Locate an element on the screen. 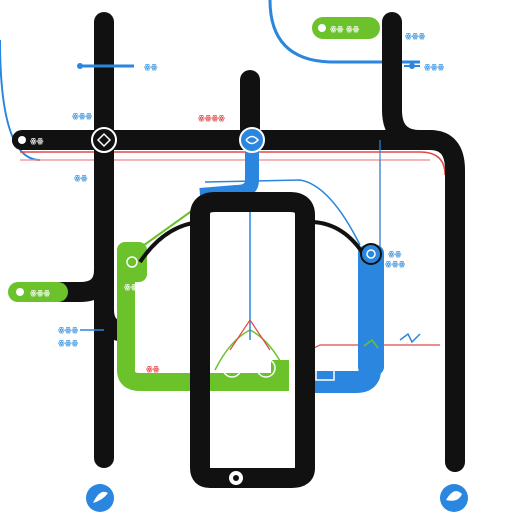 The image size is (512, 512). green-line-loop is located at coordinates (203, 320).